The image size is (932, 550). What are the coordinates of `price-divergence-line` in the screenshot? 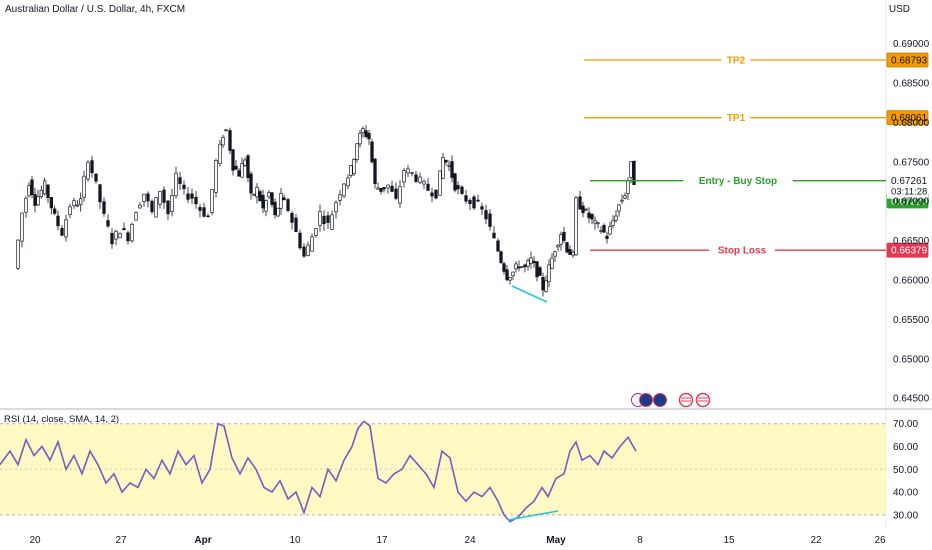 It's located at (529, 294).